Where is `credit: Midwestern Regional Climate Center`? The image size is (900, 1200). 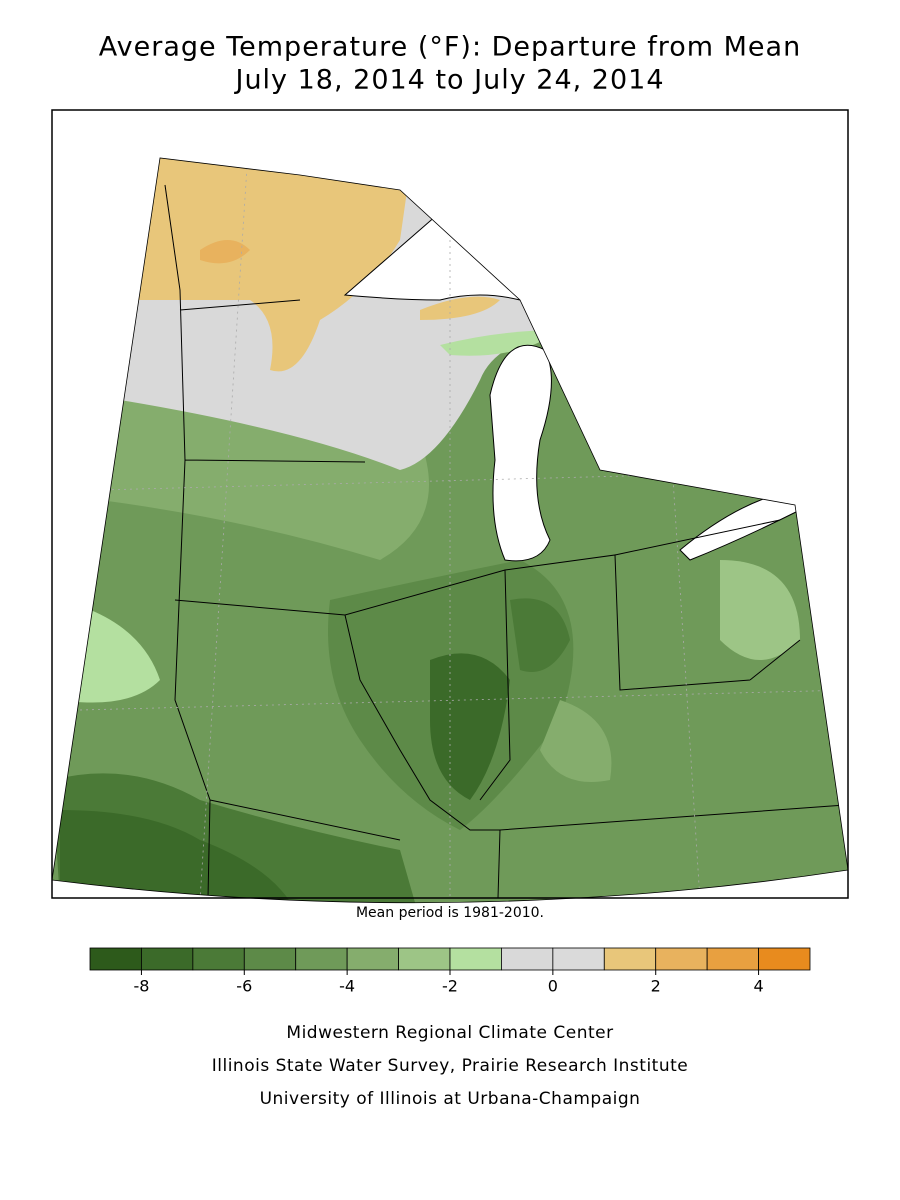
credit: Midwestern Regional Climate Center is located at coordinates (449, 1033).